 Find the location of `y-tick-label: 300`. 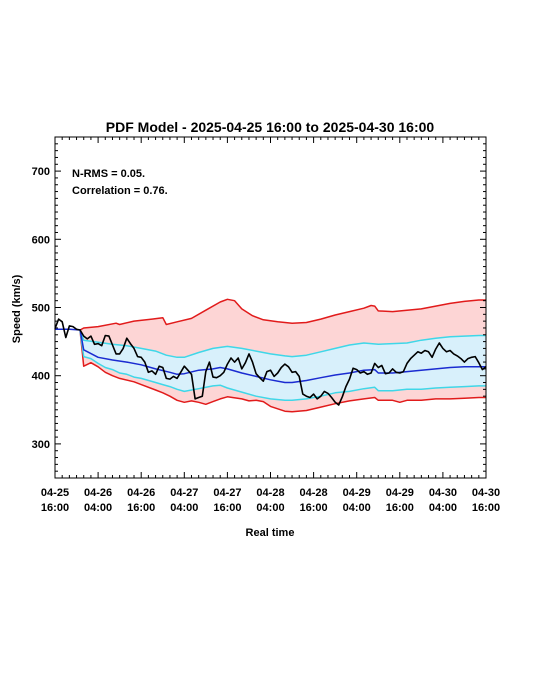

y-tick-label: 300 is located at coordinates (41, 445).